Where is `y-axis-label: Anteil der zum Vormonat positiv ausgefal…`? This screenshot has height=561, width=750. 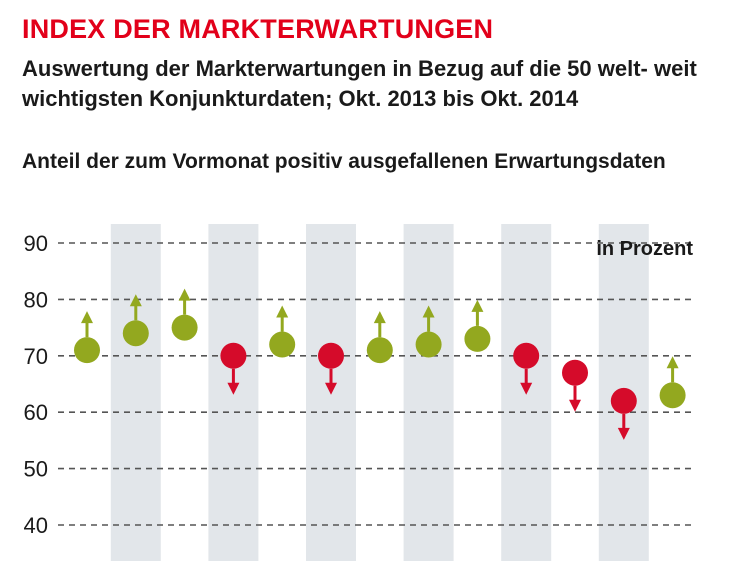 y-axis-label: Anteil der zum Vormonat positiv ausgefal… is located at coordinates (344, 161).